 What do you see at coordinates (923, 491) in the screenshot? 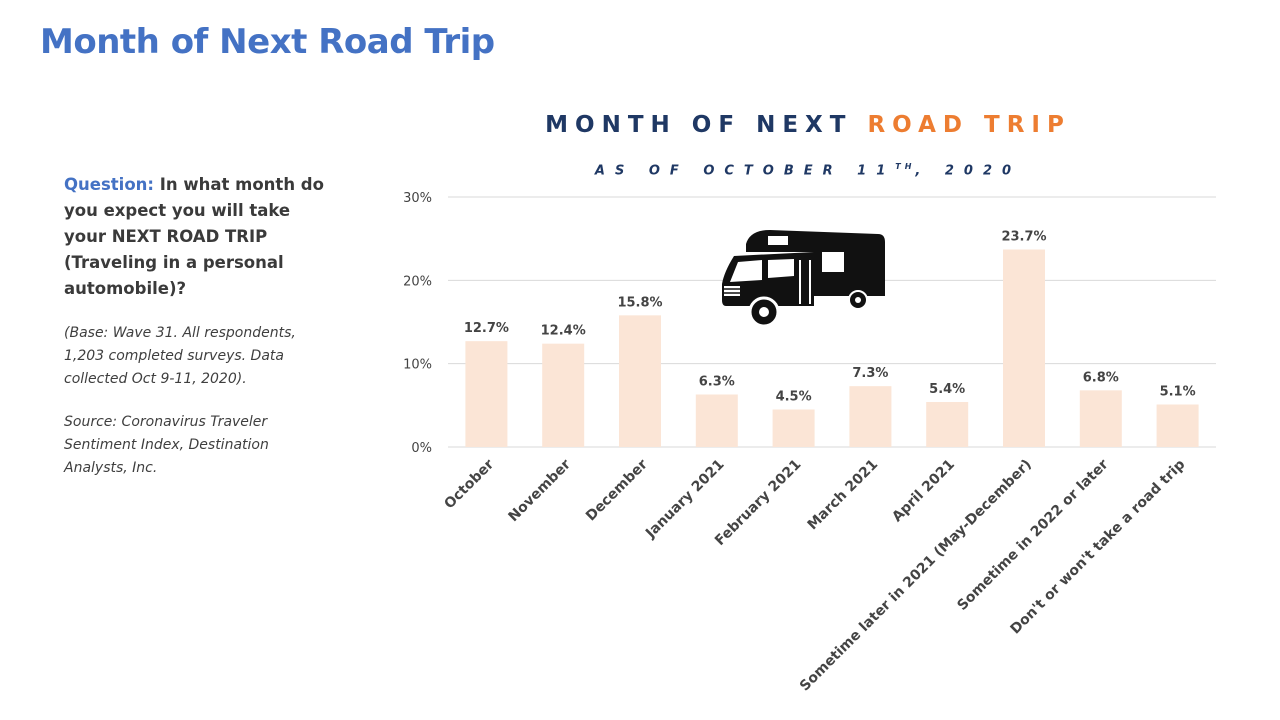
I see `category-label: April 2021` at bounding box center [923, 491].